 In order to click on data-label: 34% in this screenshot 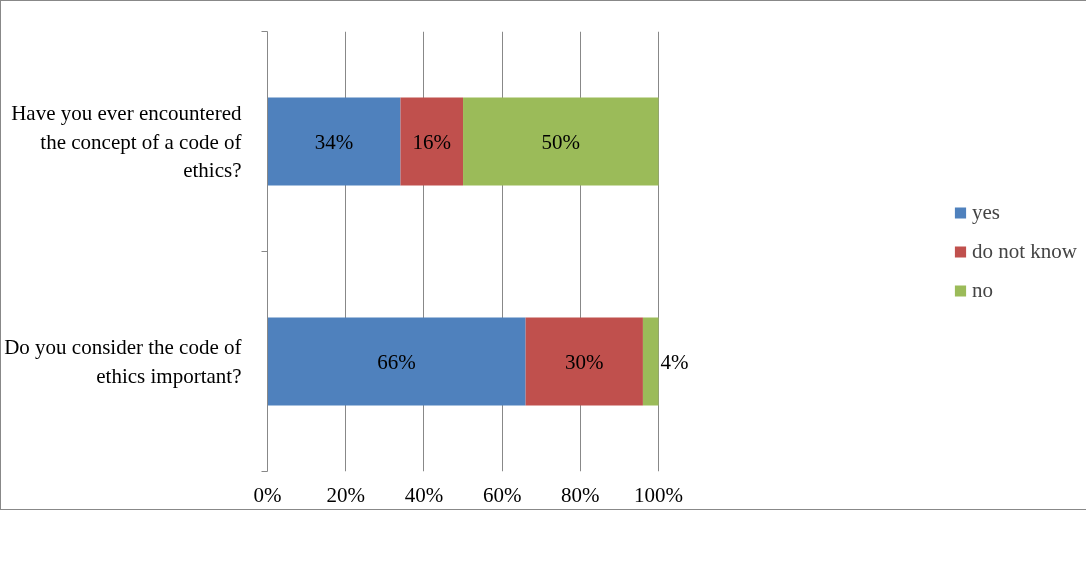, I will do `click(334, 141)`.